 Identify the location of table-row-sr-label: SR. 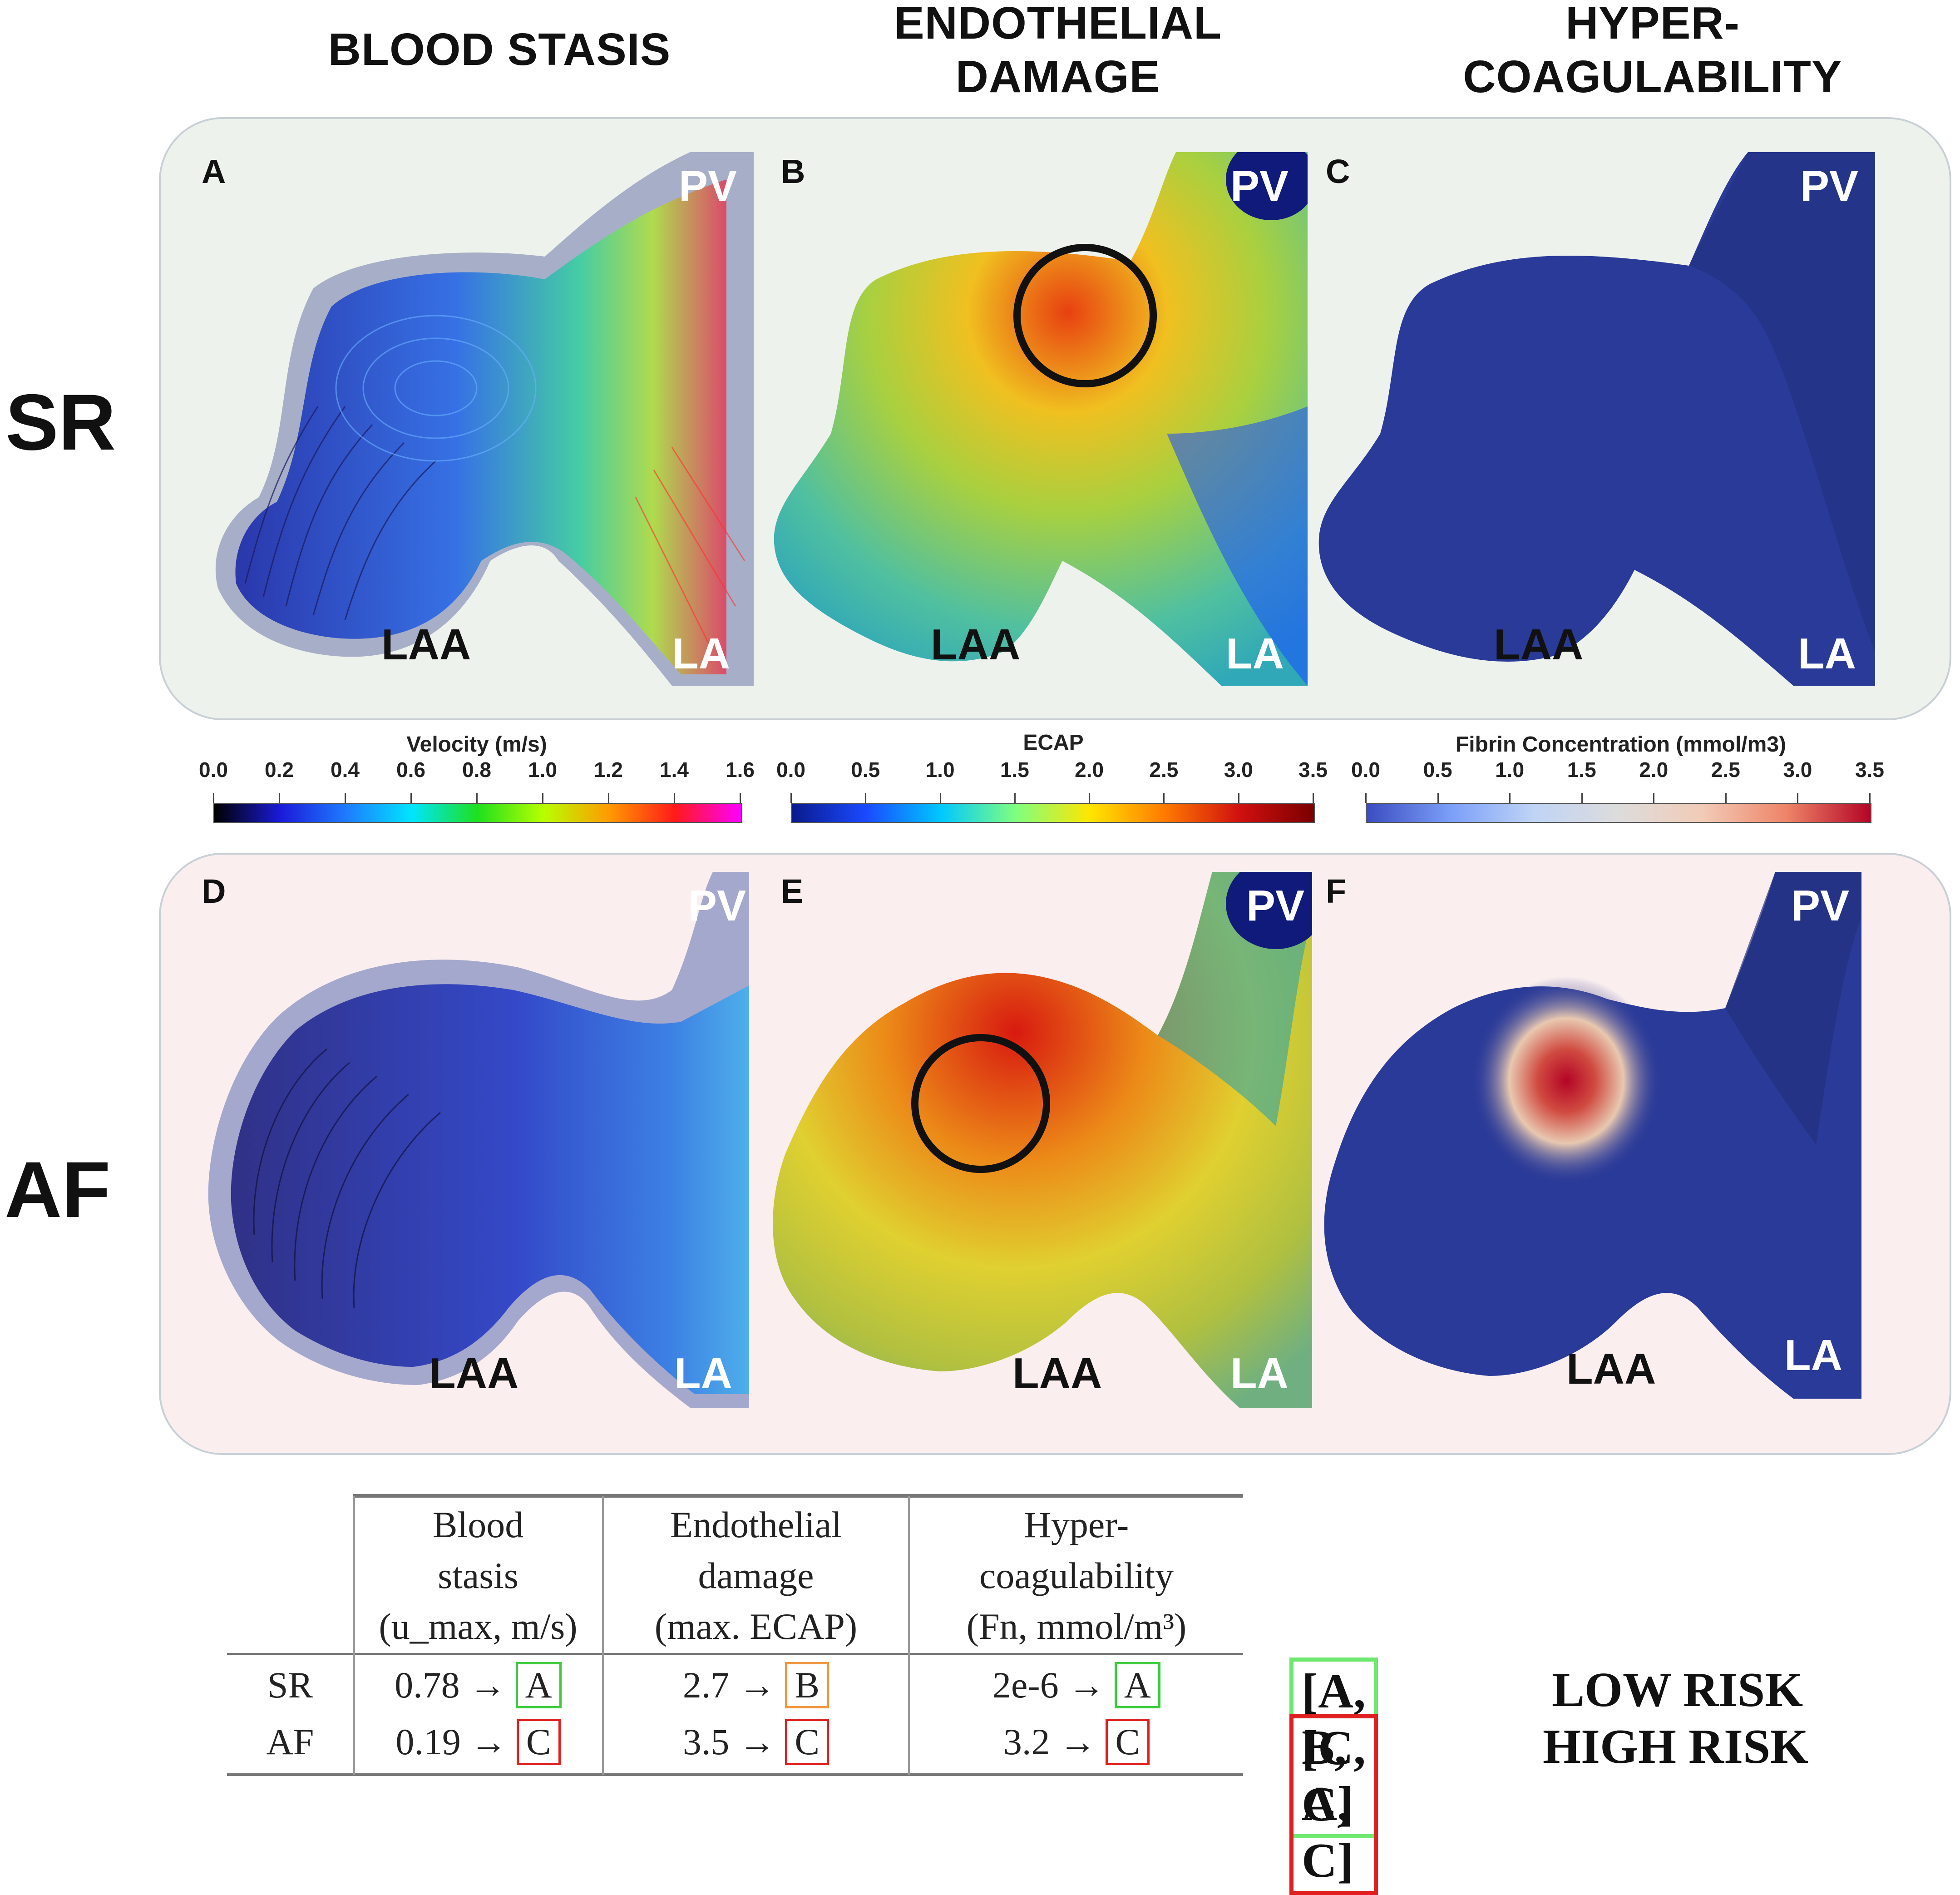
(290, 1685).